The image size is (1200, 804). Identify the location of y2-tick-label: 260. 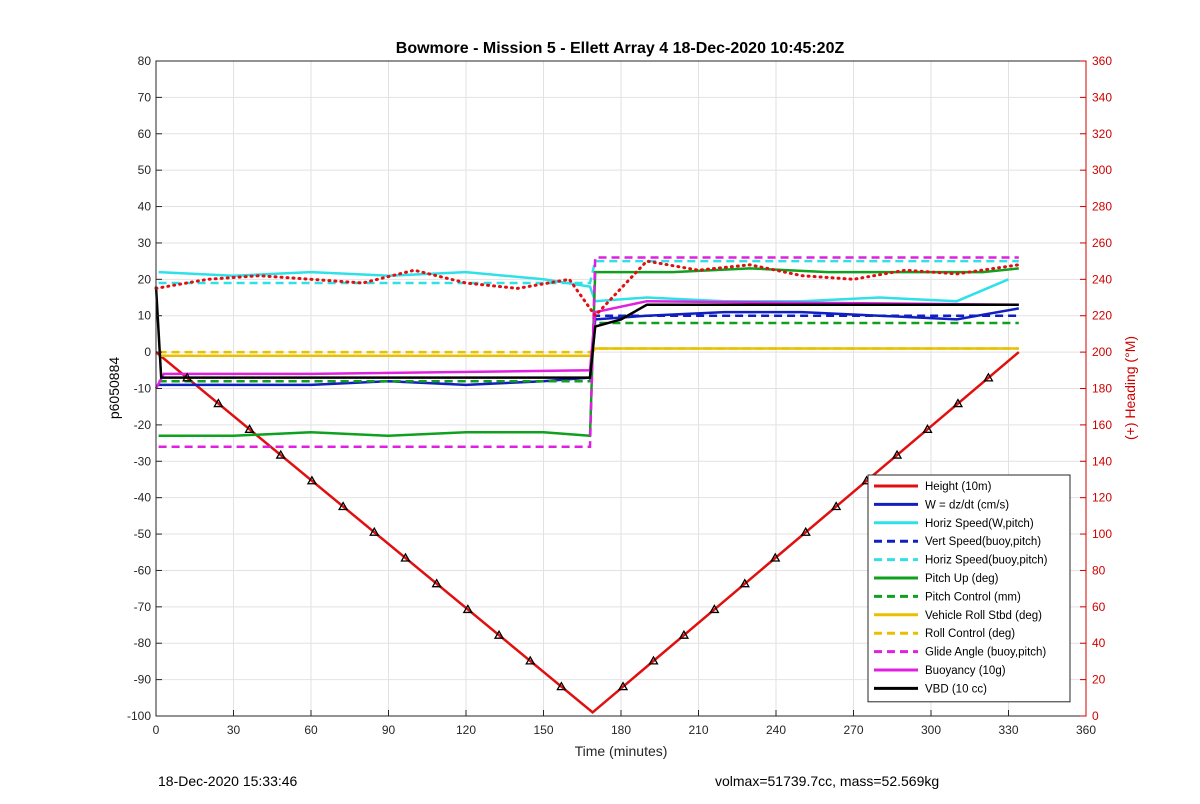
(1102, 243).